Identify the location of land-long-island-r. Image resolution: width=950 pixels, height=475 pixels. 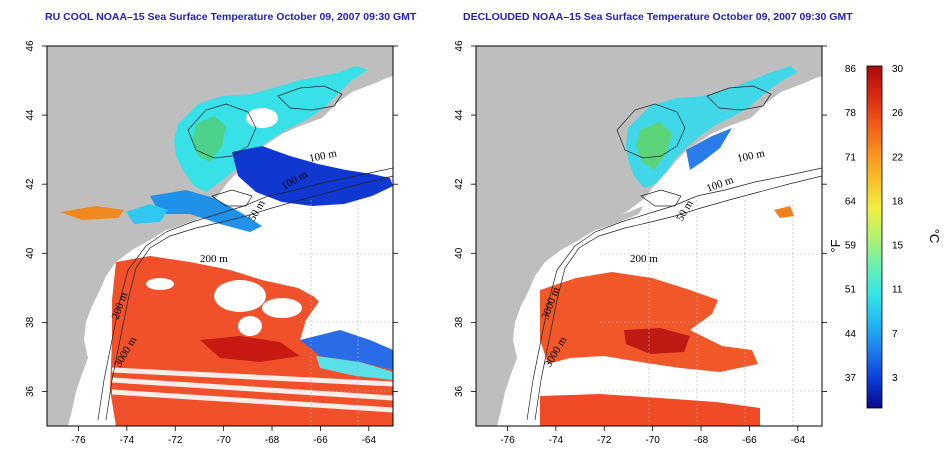
(616, 218).